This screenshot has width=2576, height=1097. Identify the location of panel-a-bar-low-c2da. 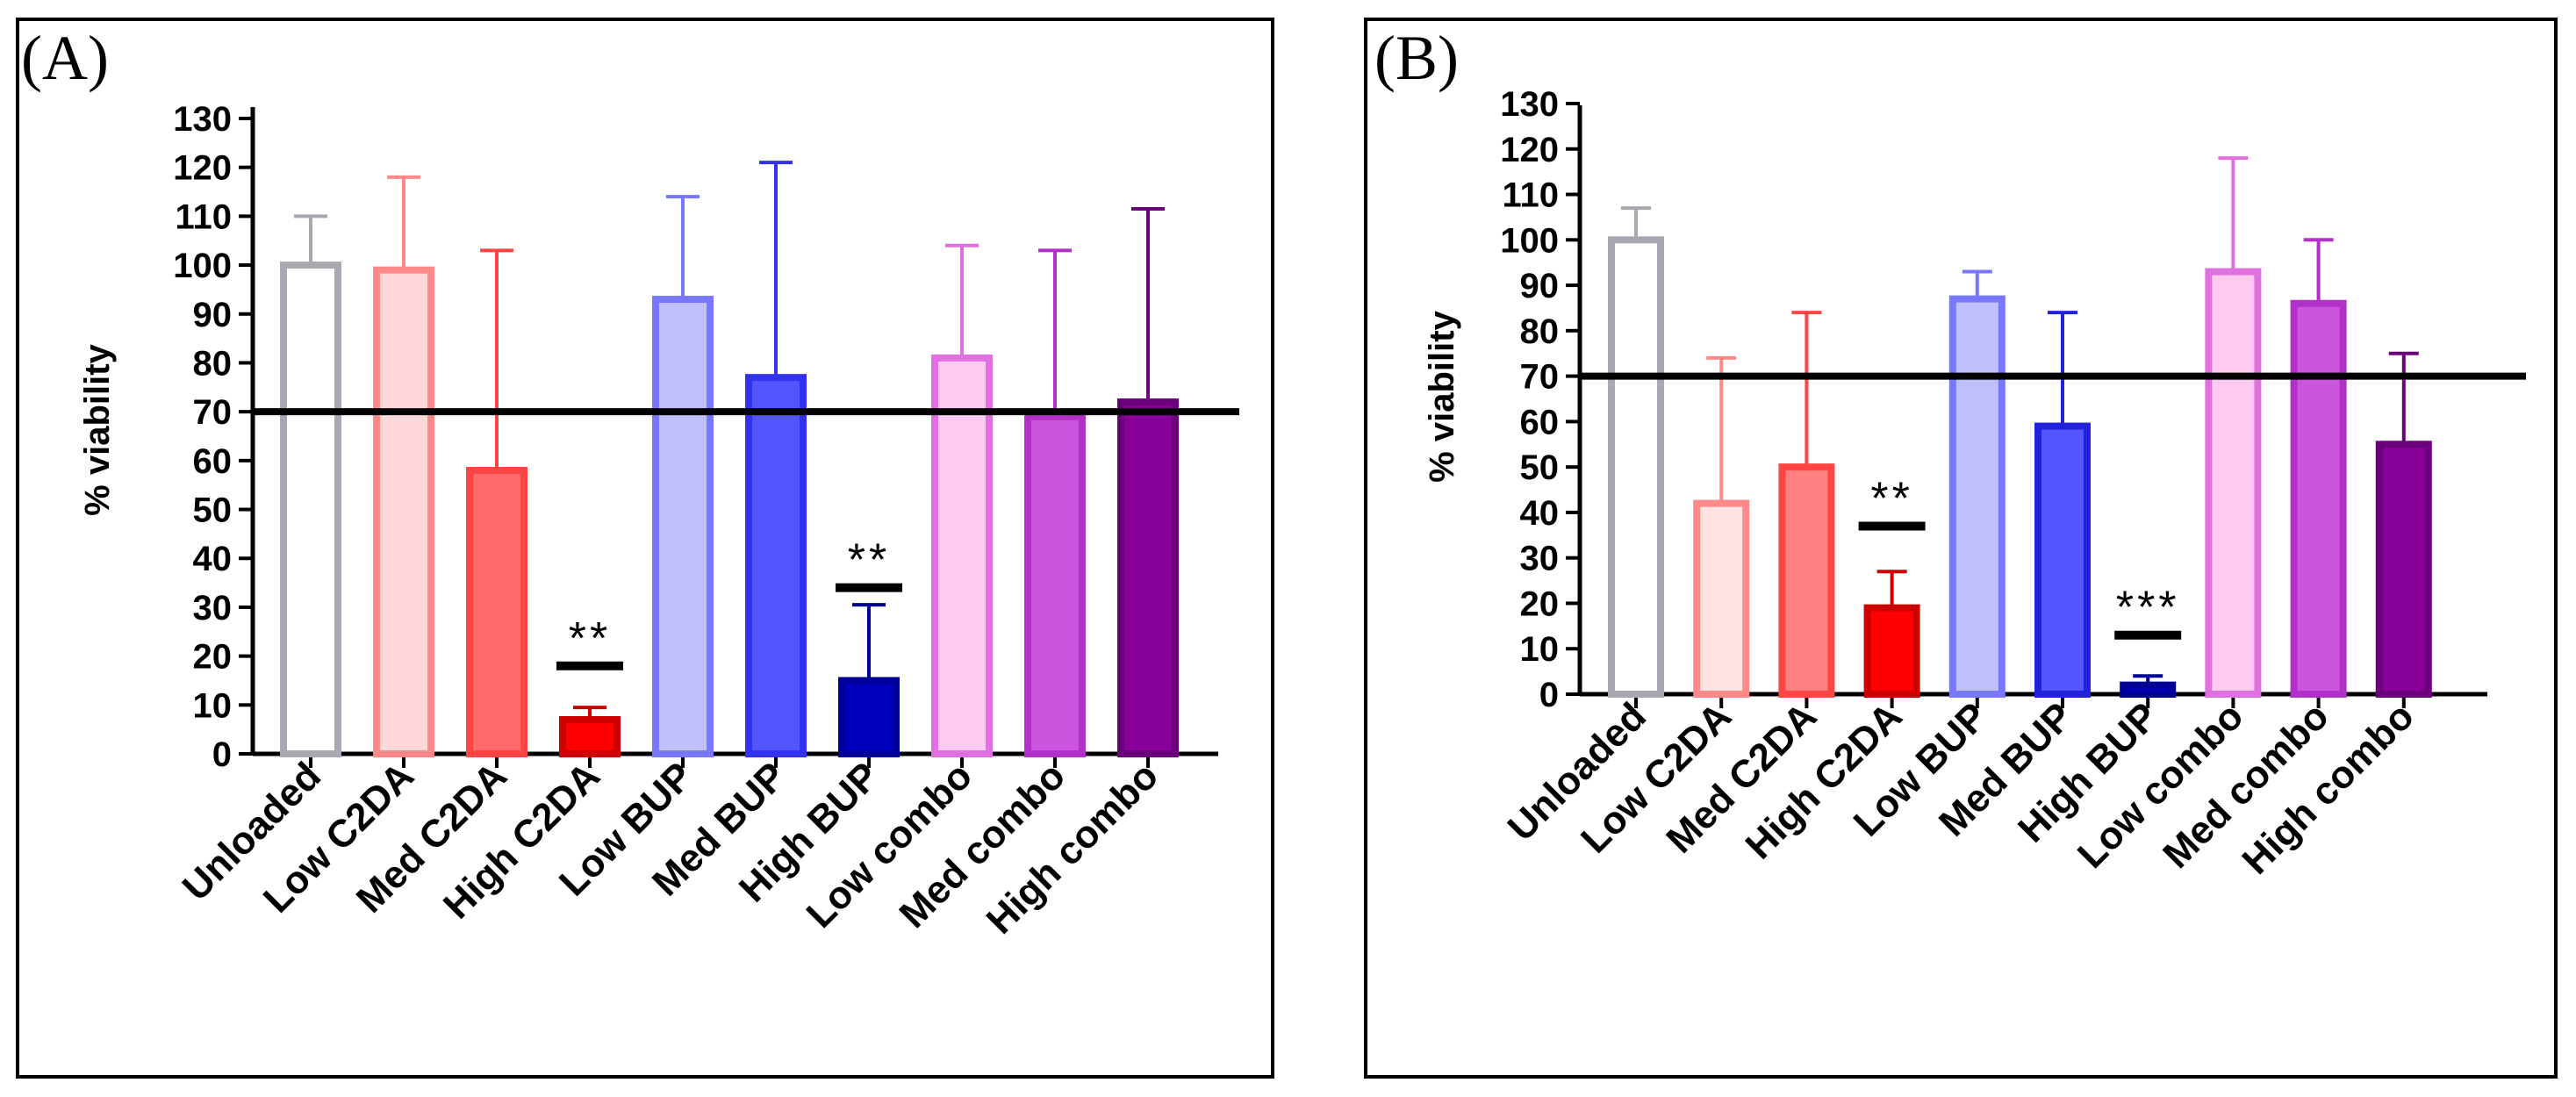
(403, 511).